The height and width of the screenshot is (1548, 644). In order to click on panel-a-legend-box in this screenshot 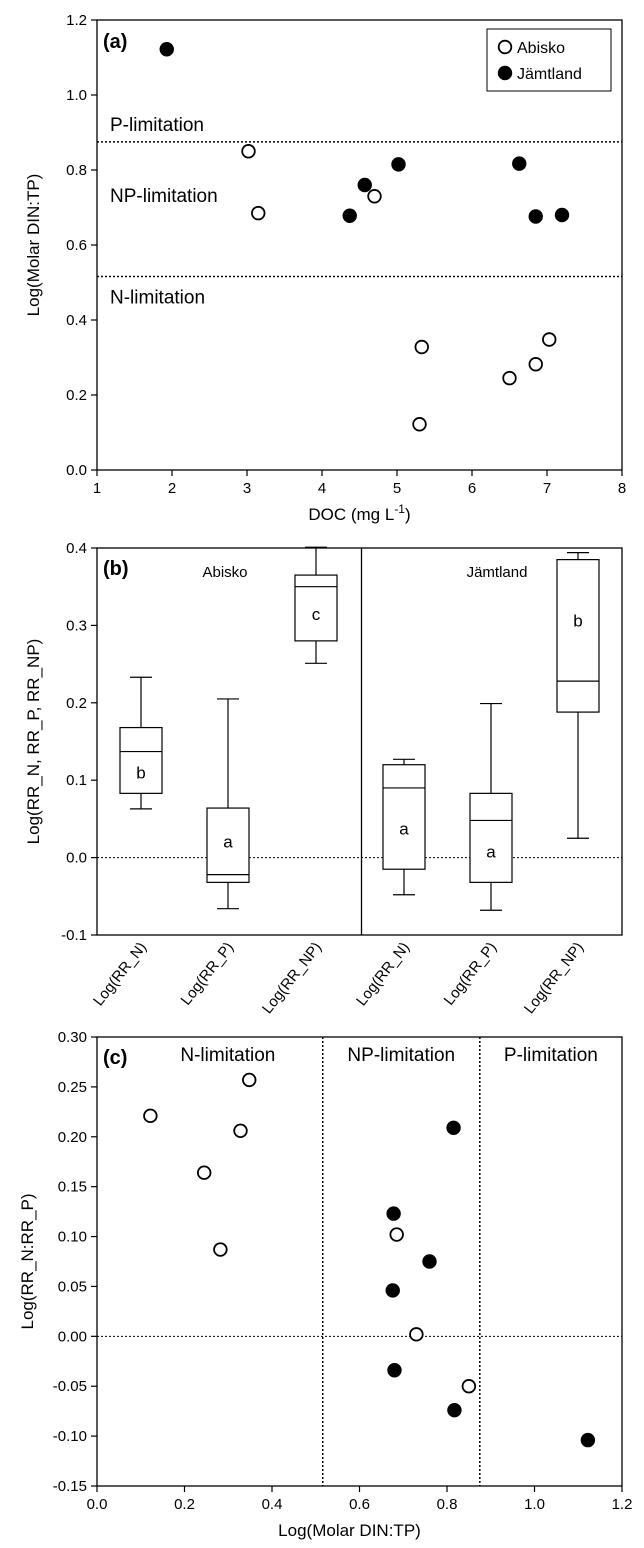, I will do `click(549, 60)`.